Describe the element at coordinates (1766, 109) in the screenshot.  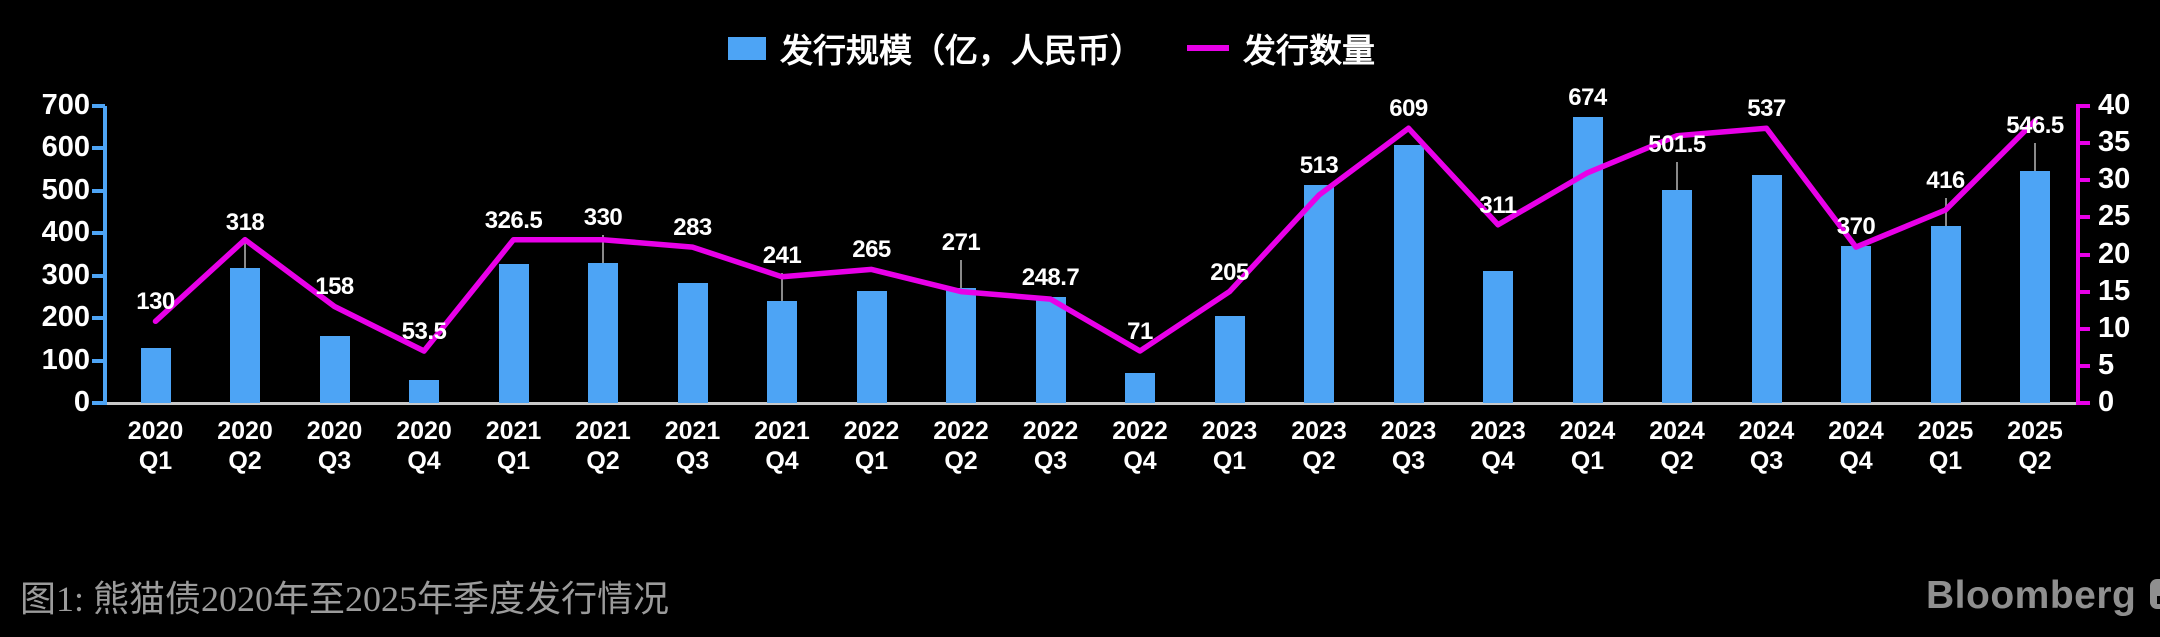
I see `bar-value-label: 537` at that location.